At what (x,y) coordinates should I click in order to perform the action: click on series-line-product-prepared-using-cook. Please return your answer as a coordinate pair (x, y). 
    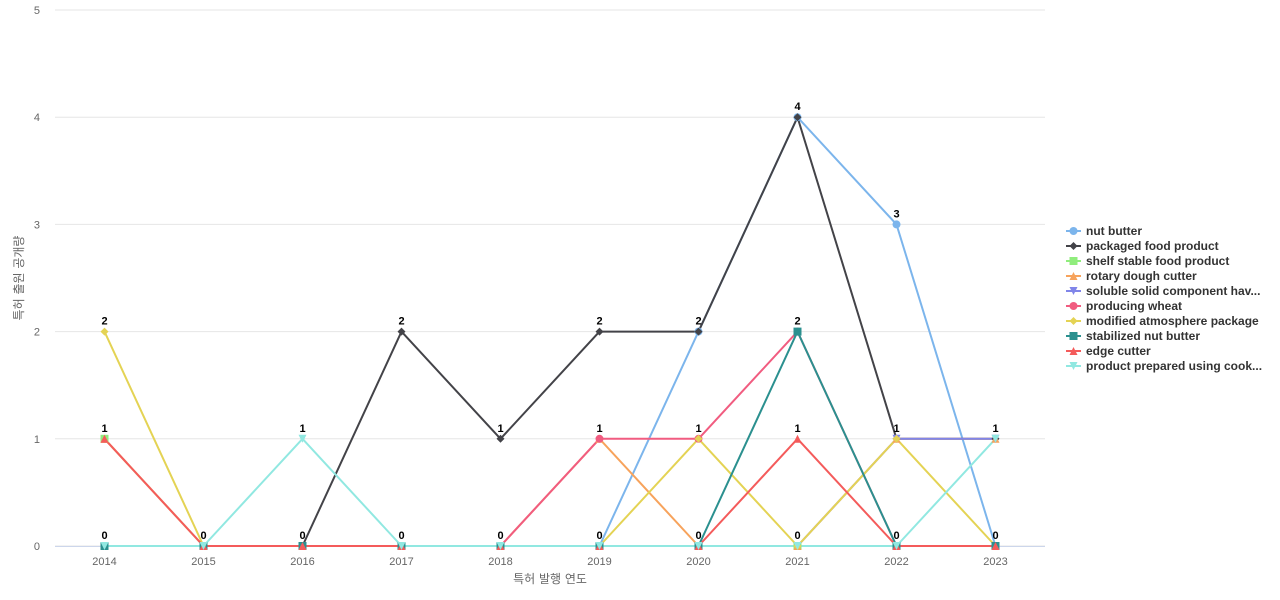
    Looking at the image, I should click on (550, 492).